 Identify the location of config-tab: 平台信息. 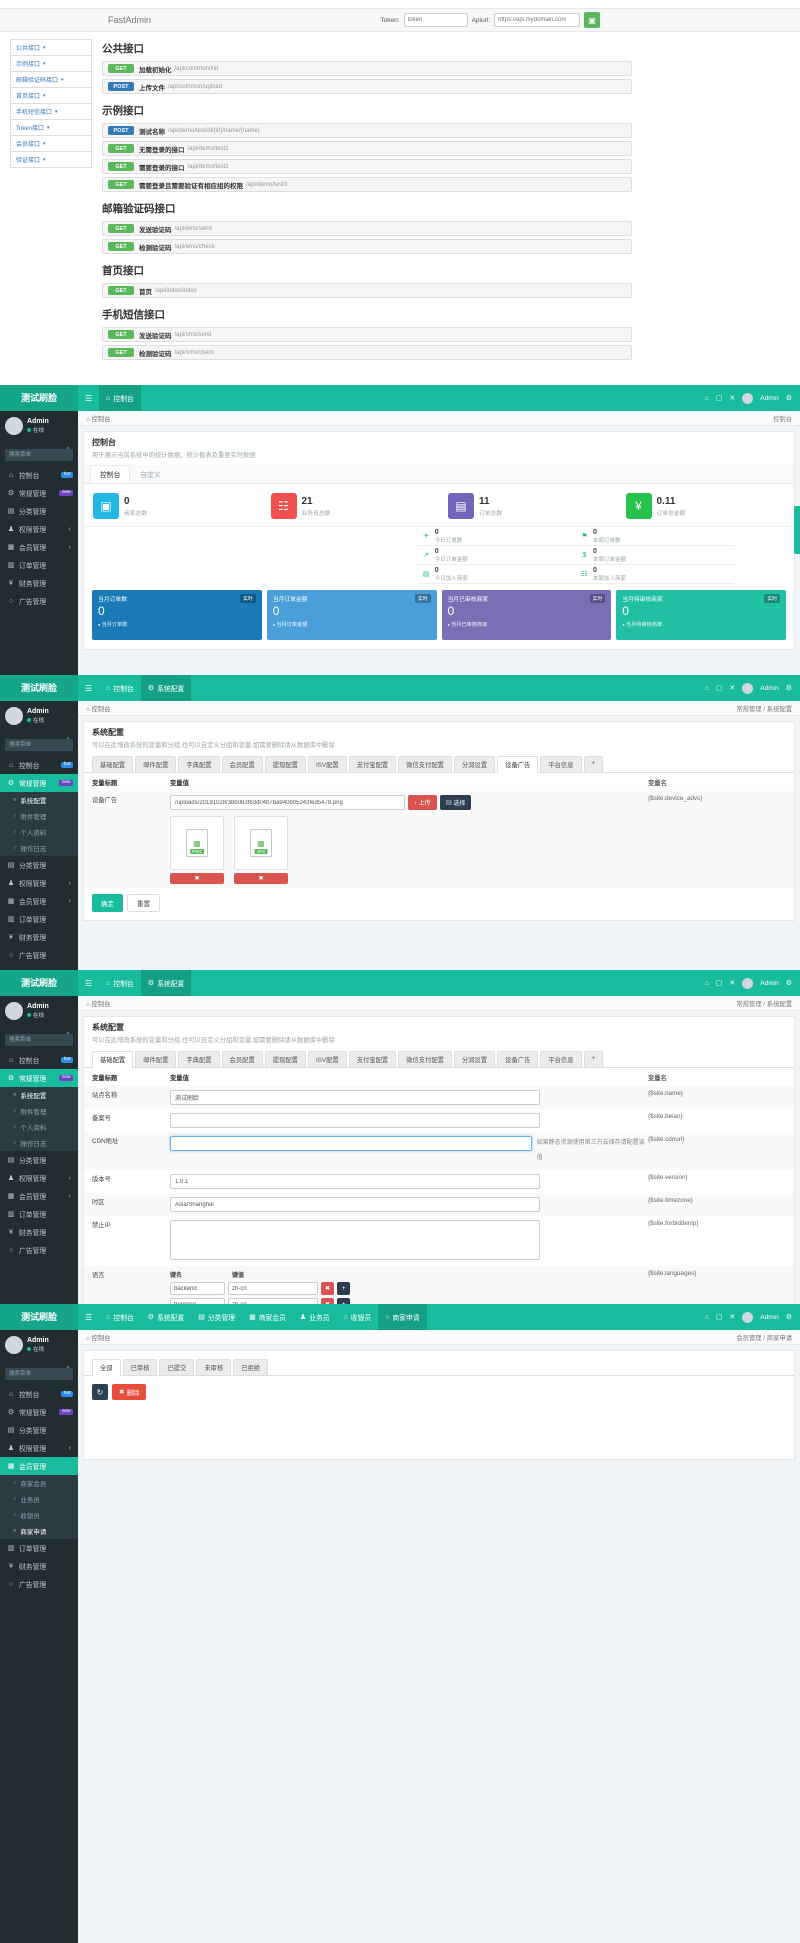
(561, 764).